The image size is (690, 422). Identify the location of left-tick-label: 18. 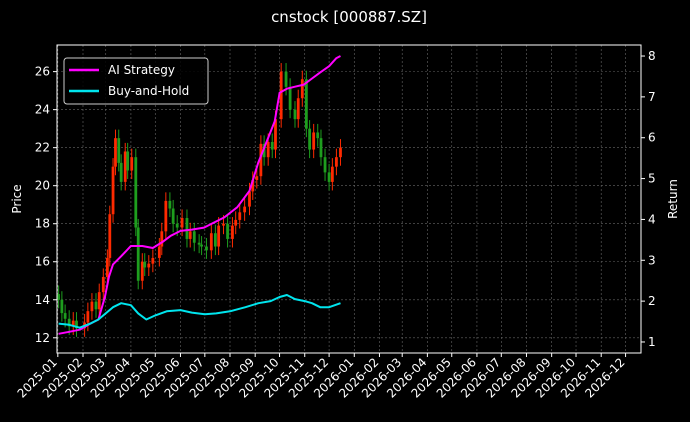
(42, 224).